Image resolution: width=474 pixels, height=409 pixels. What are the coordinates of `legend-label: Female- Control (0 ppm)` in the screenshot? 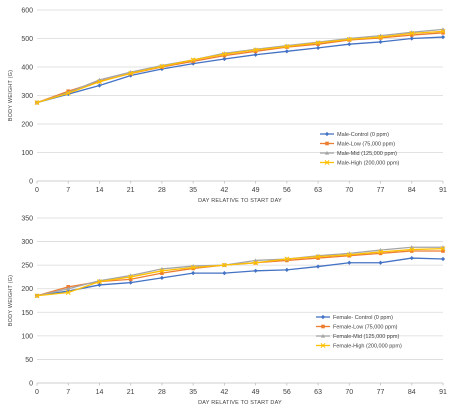 It's located at (363, 318).